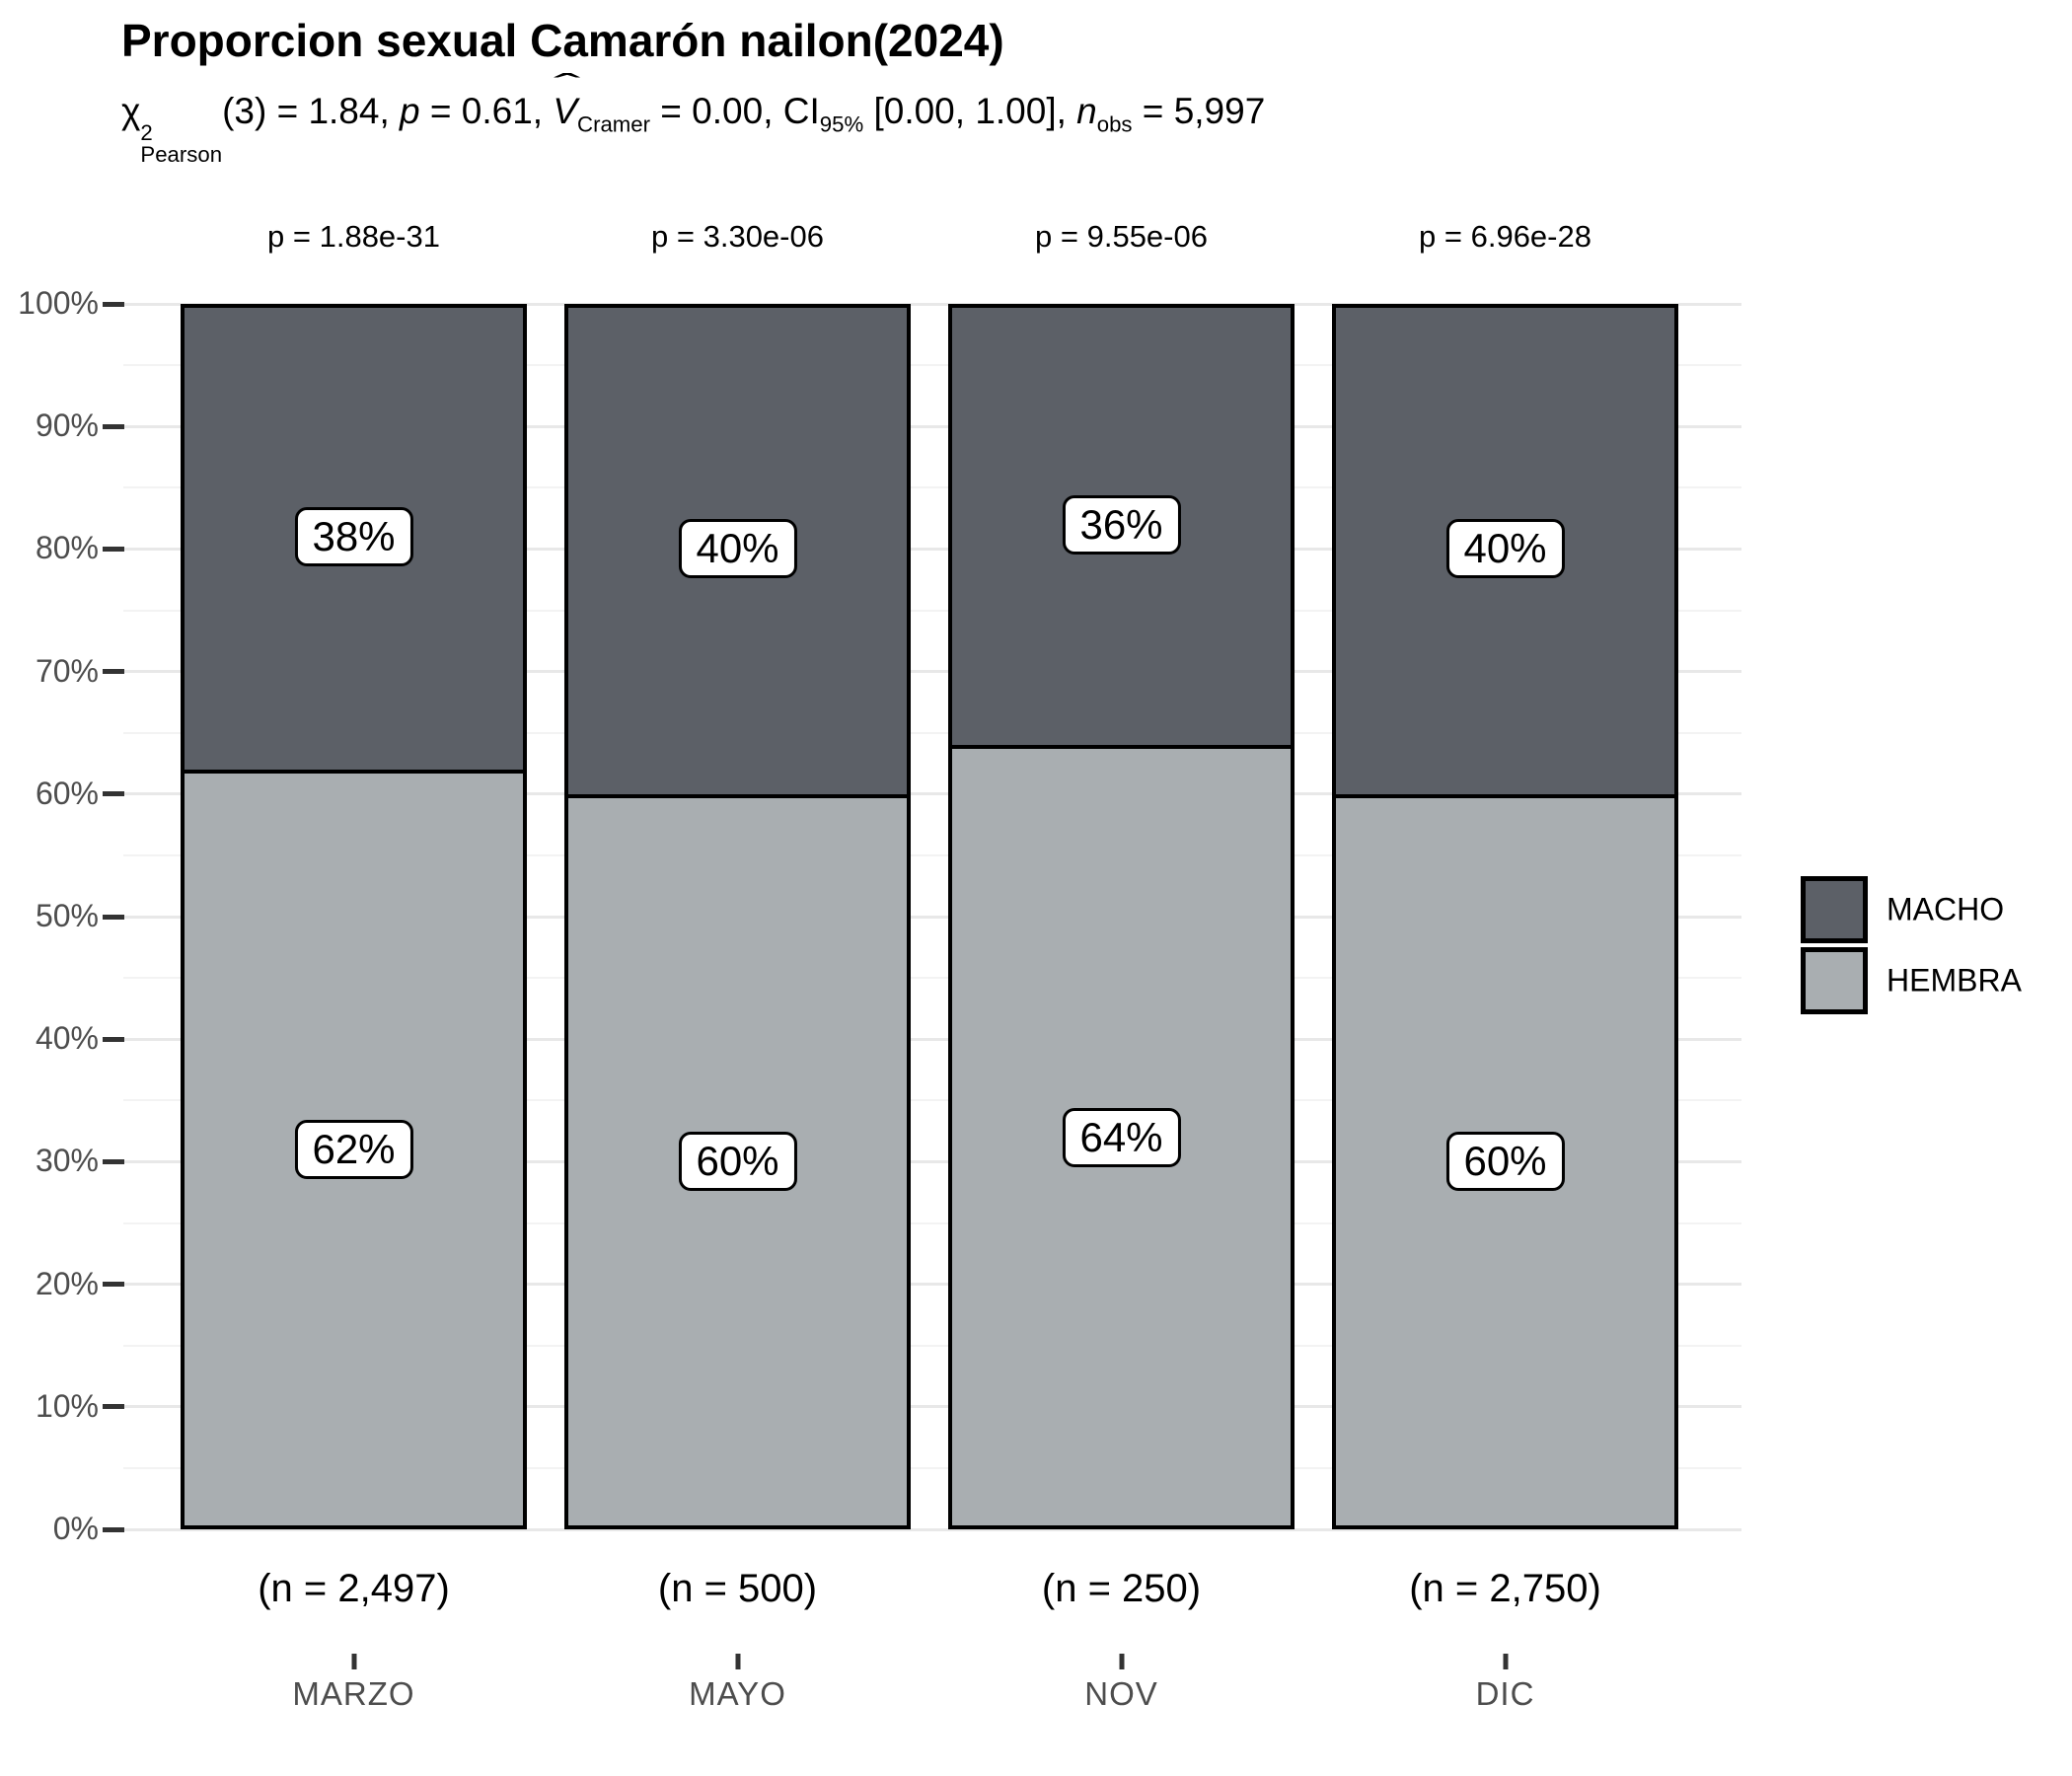 The image size is (2072, 1776). I want to click on y-axis-label: 60%, so click(67, 793).